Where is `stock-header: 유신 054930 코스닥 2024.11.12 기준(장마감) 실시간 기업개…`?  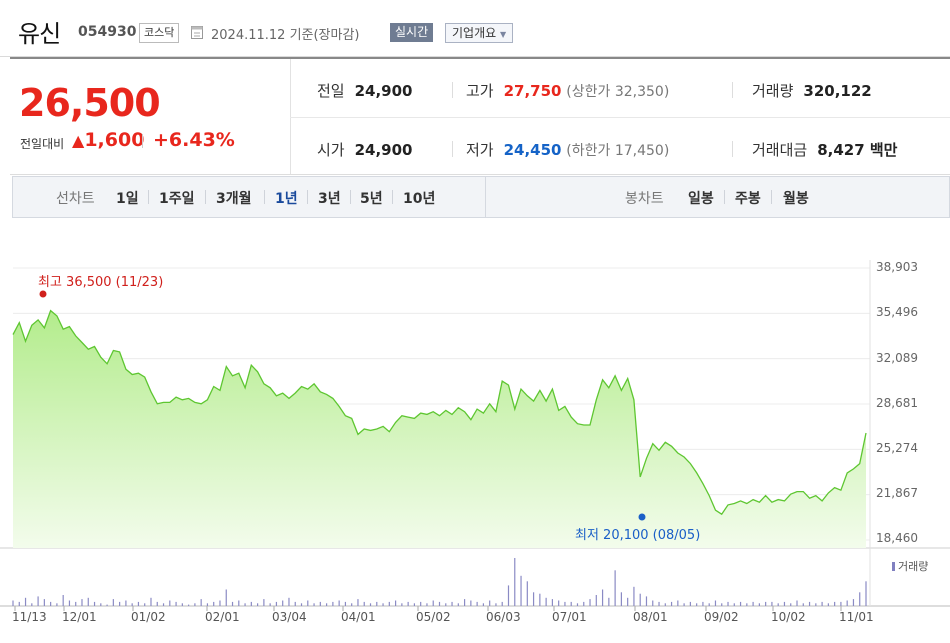
stock-header: 유신 054930 코스닥 2024.11.12 기준(장마감) 실시간 기업개… is located at coordinates (475, 28).